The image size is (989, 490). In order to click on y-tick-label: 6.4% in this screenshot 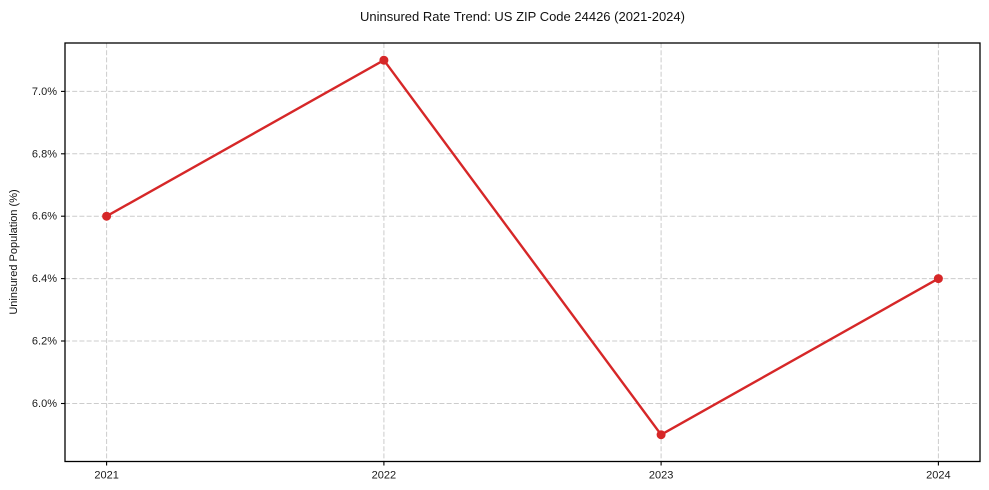, I will do `click(44, 279)`.